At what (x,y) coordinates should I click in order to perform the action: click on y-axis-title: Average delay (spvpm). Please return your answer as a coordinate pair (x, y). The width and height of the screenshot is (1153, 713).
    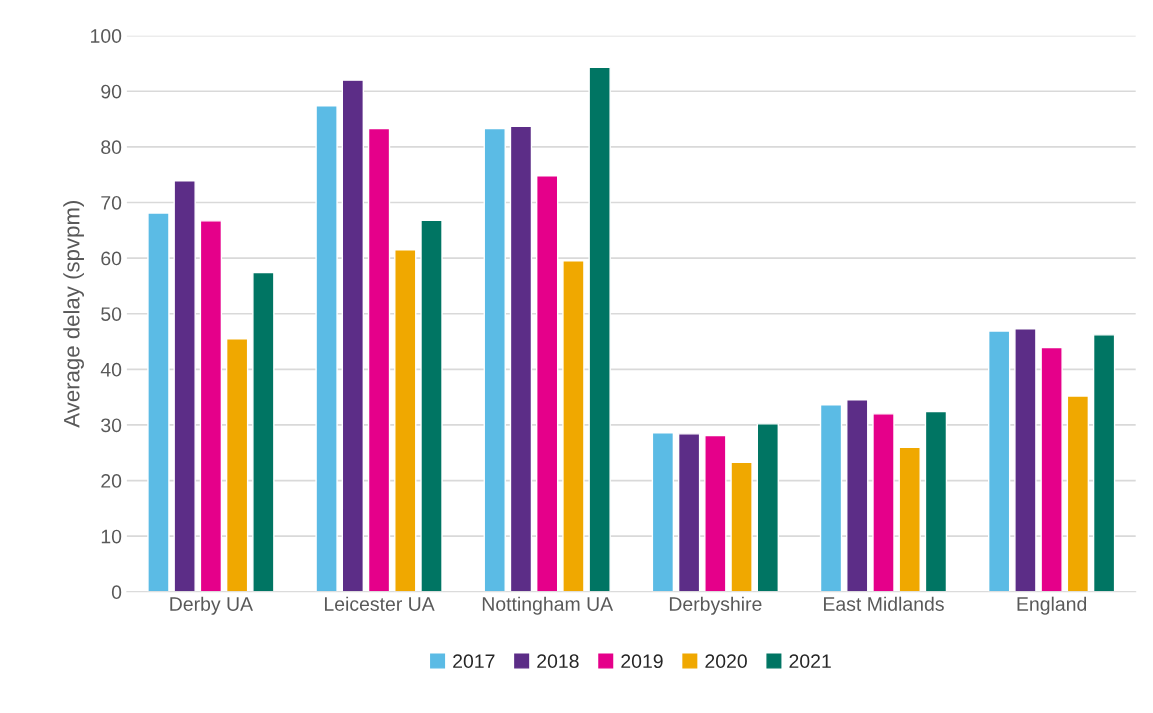
    Looking at the image, I should click on (73, 314).